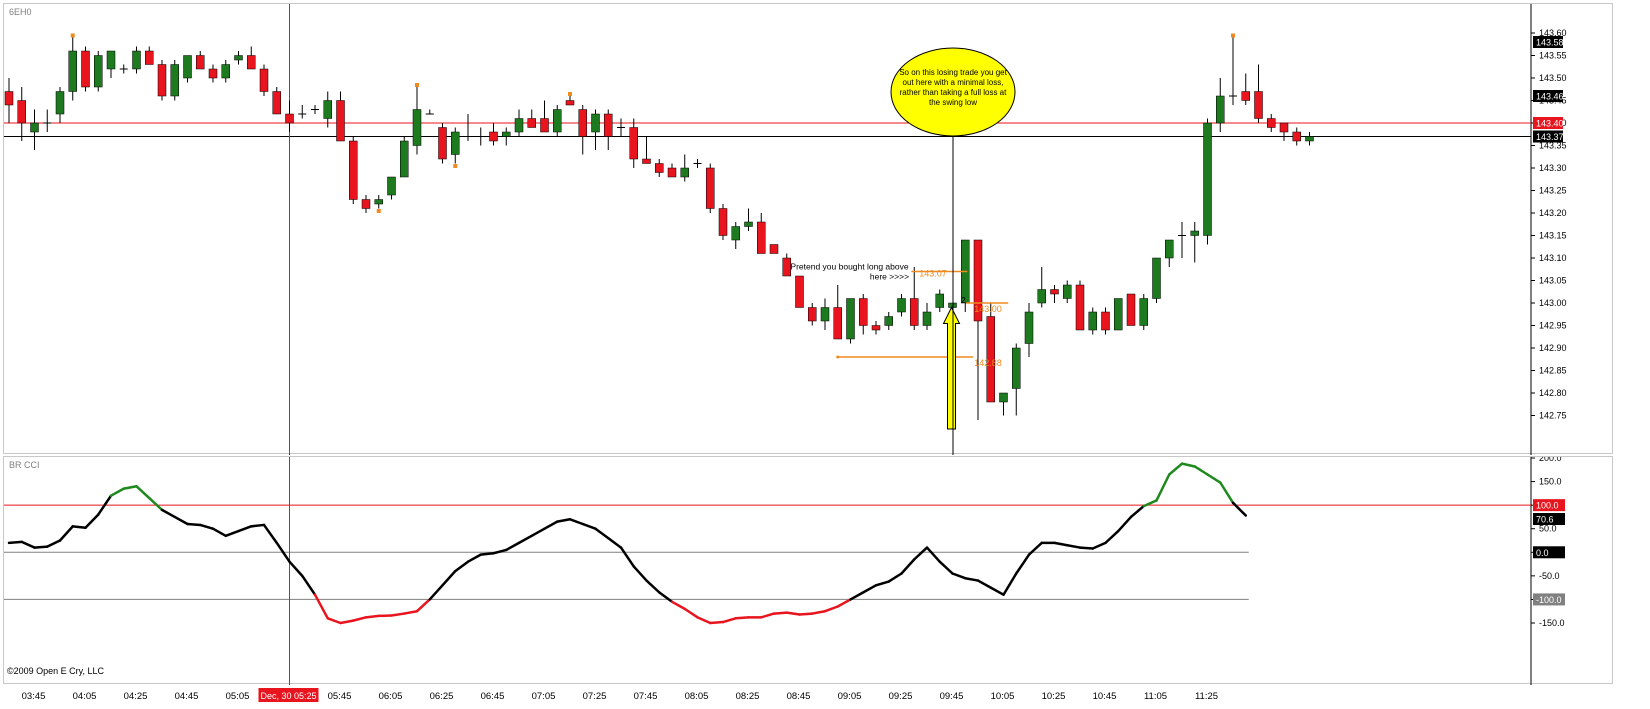  I want to click on time-label: 08:25, so click(748, 696).